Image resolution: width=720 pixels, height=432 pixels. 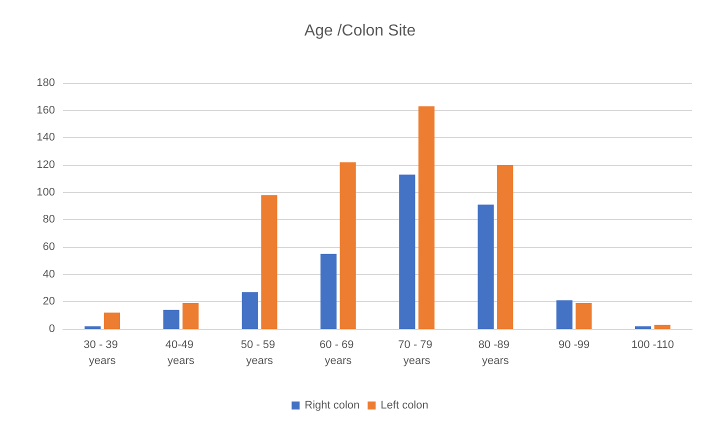 I want to click on y-tick-label: 60, so click(x=48, y=247).